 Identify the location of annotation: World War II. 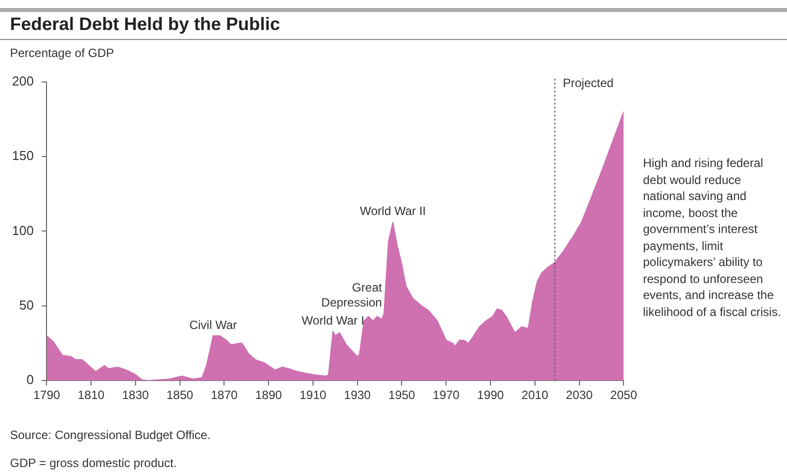
(393, 211).